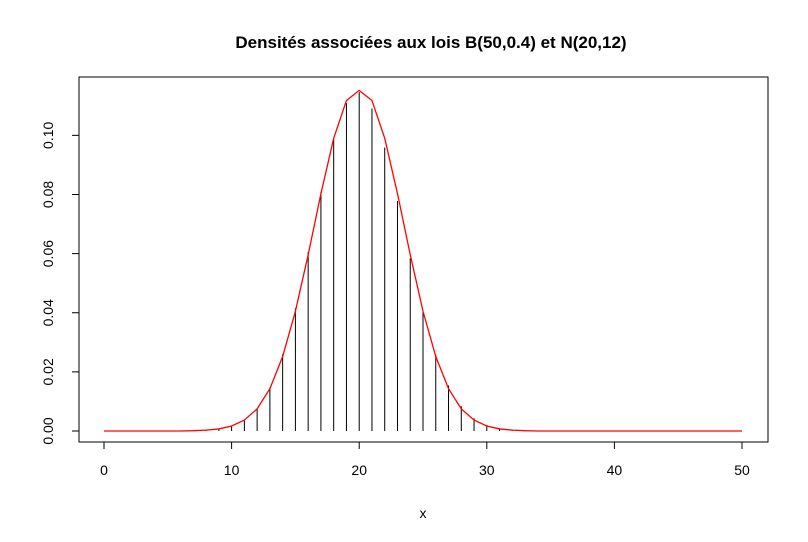 This screenshot has width=808, height=542. What do you see at coordinates (48, 371) in the screenshot?
I see `y-tick-label: 0.02` at bounding box center [48, 371].